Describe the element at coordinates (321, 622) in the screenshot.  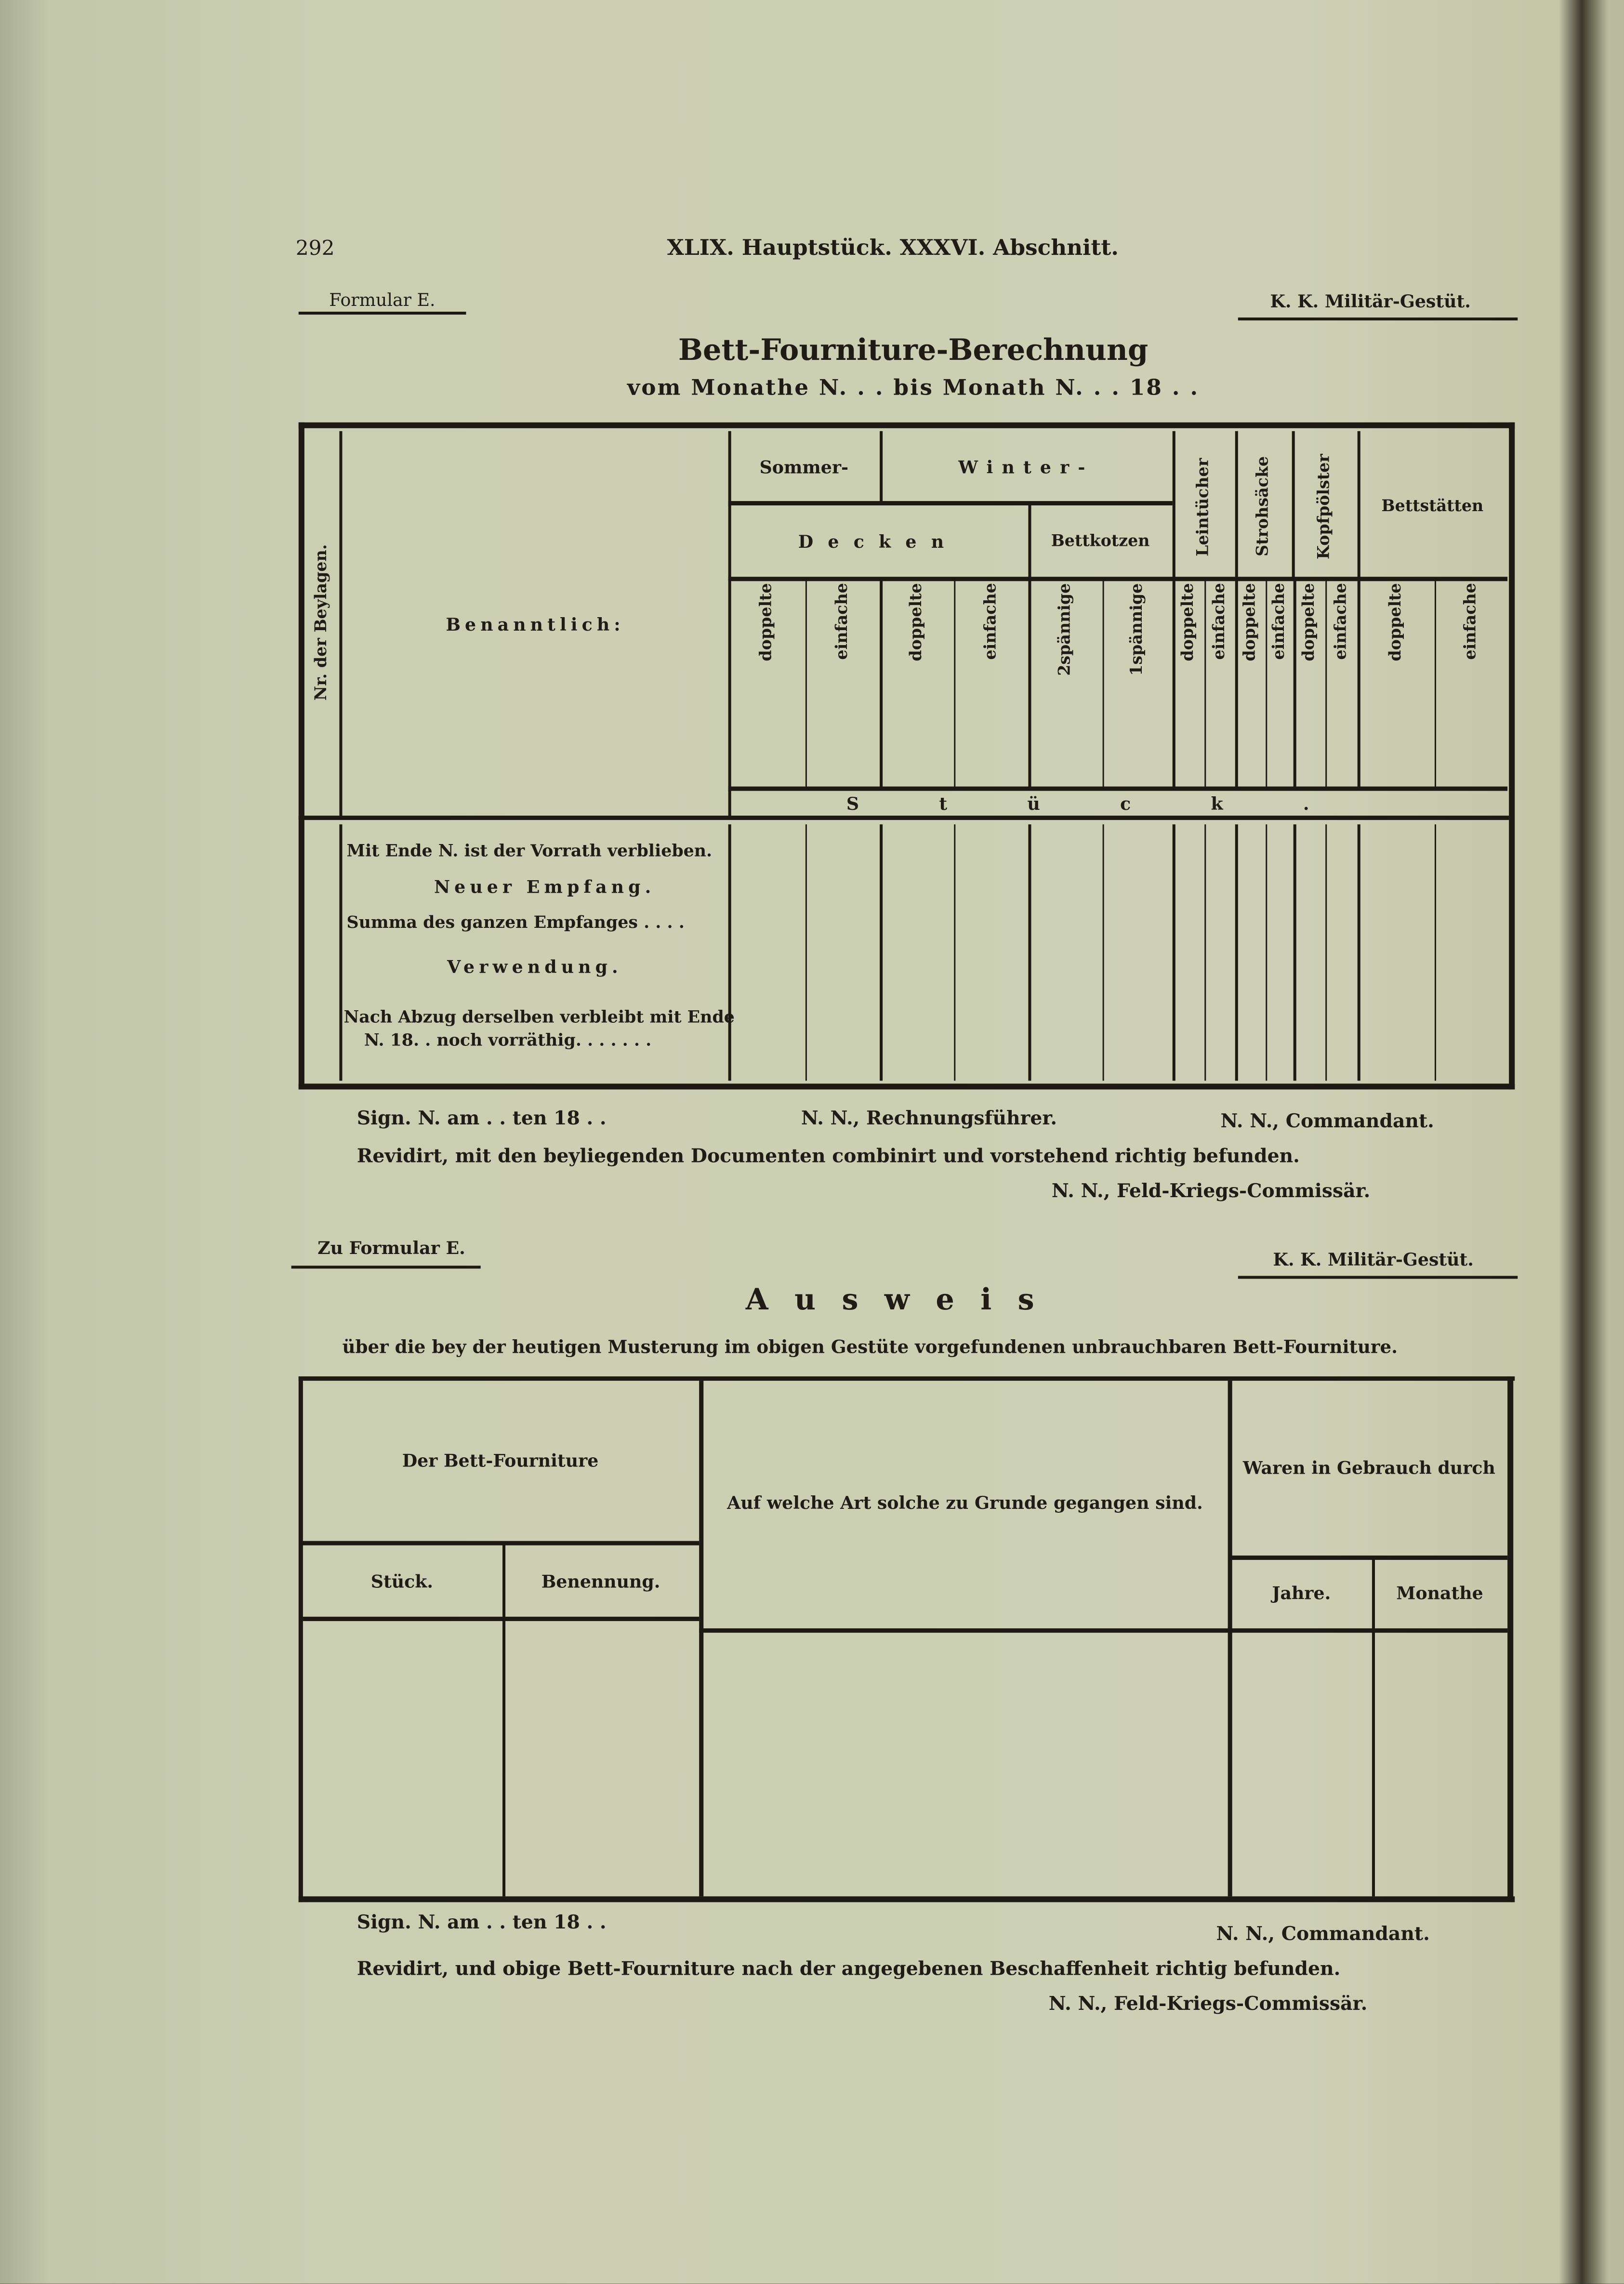
I see `header-beylagen: Nr. der Beylagen.` at that location.